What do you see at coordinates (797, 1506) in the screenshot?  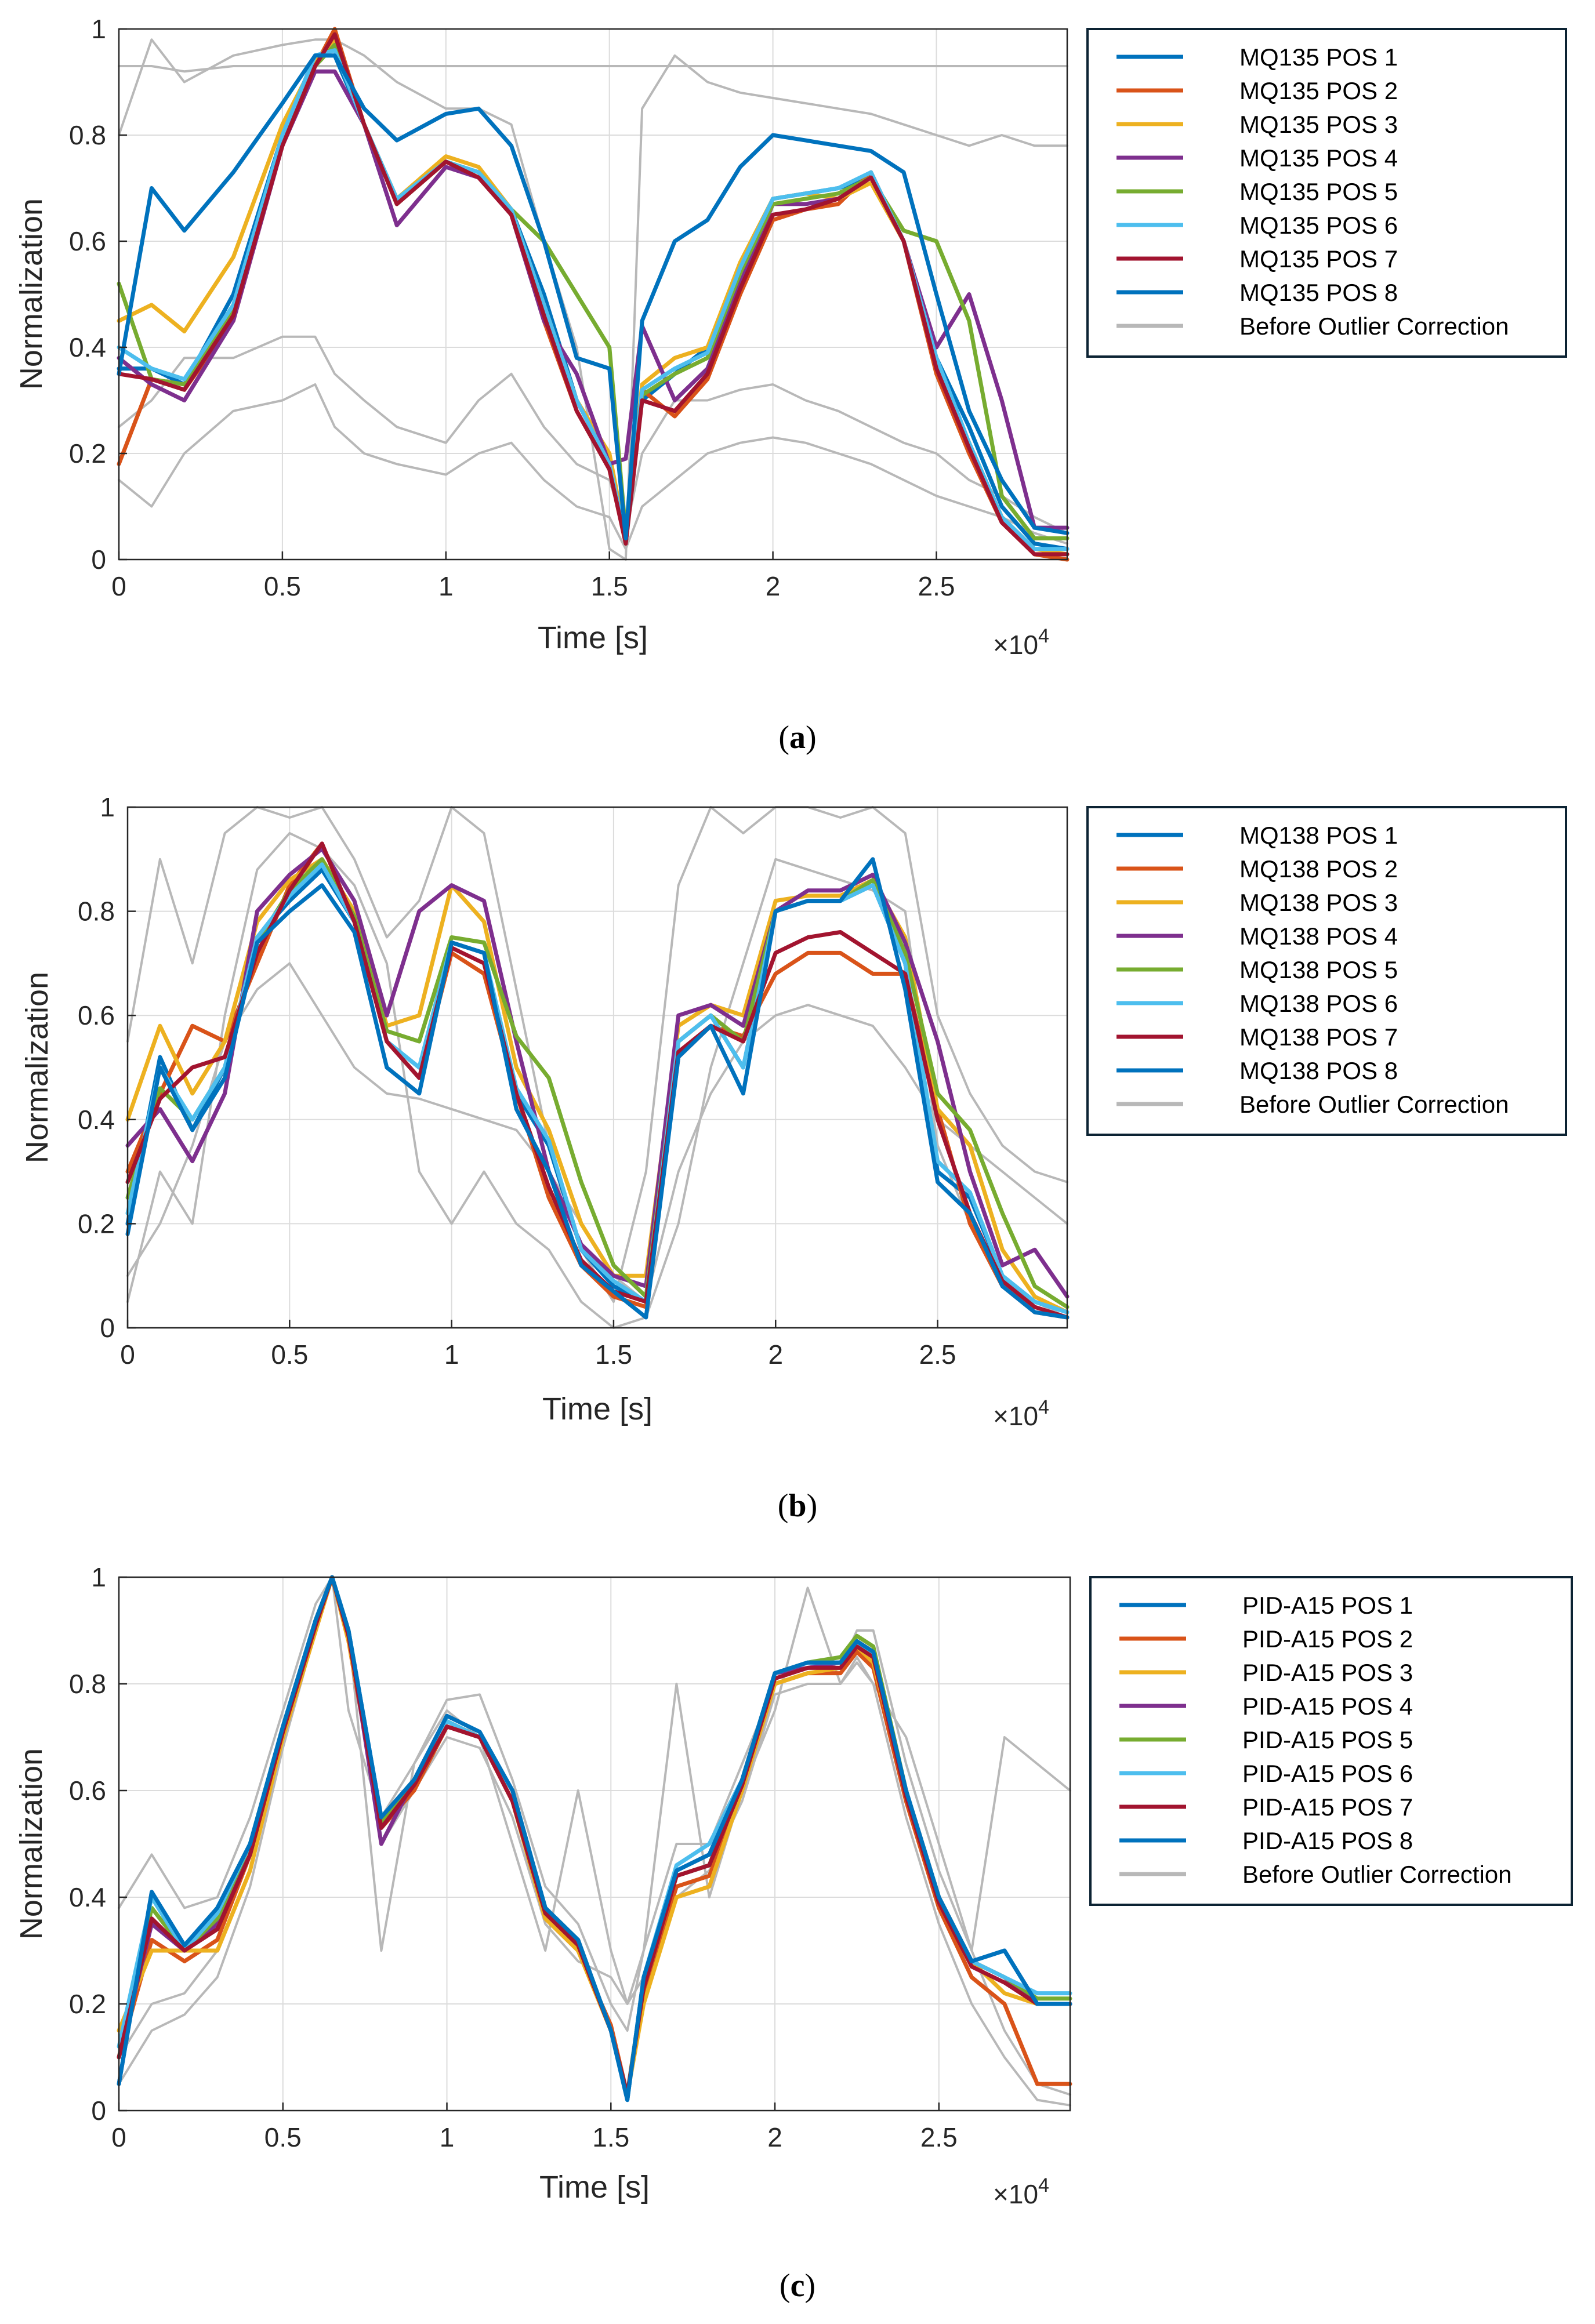 I see `caption-b: (b)` at bounding box center [797, 1506].